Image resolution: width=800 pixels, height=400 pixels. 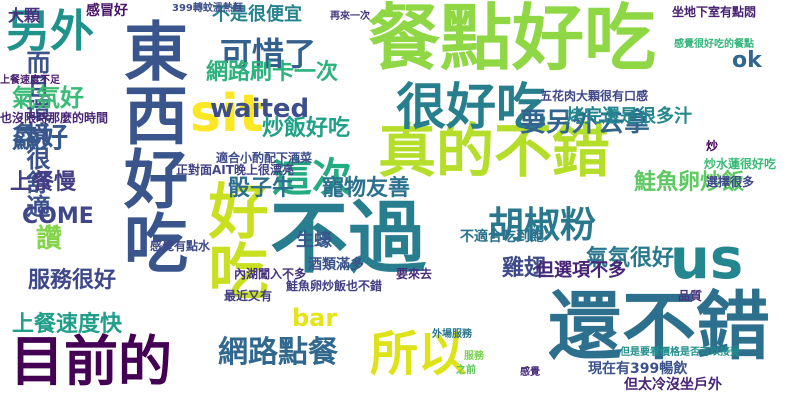 I want to click on cloud-word: 而且環境很舒適, so click(x=36, y=134).